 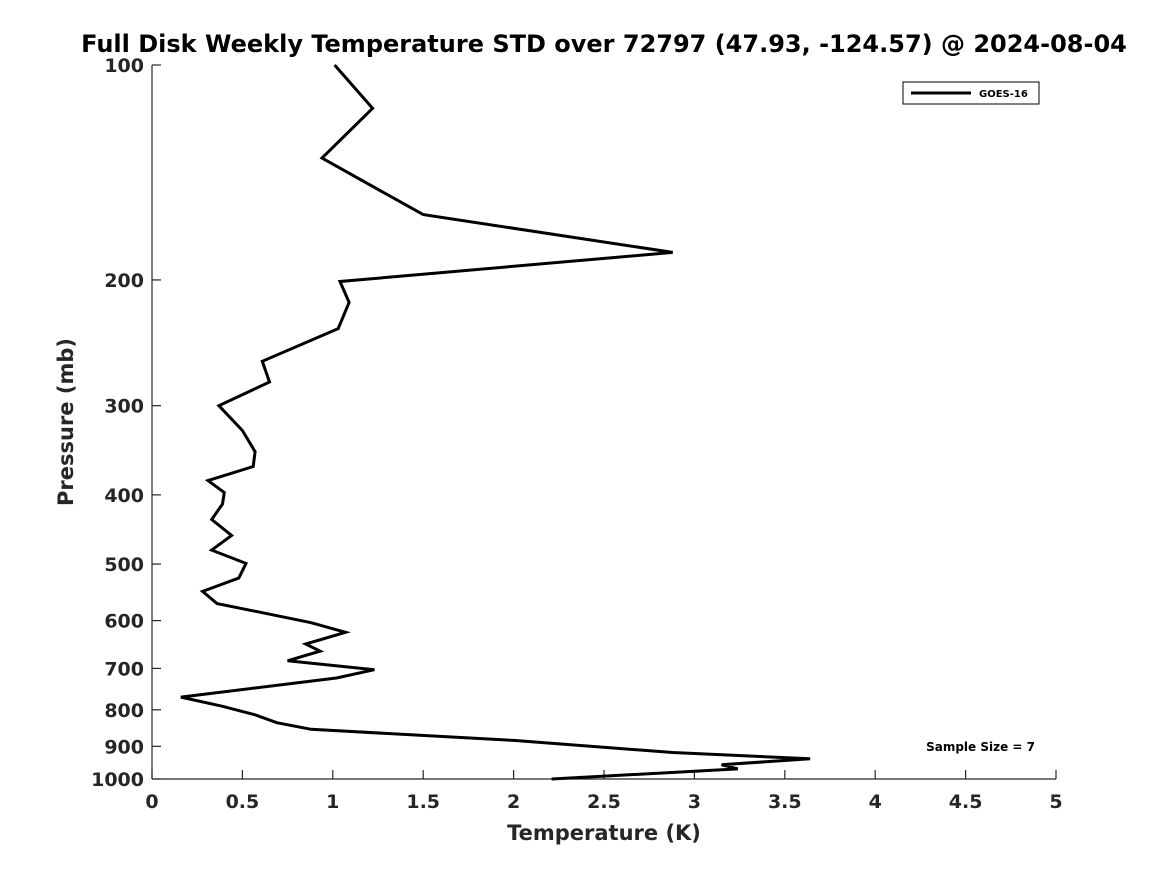 What do you see at coordinates (124, 747) in the screenshot?
I see `y-tick-label: 900` at bounding box center [124, 747].